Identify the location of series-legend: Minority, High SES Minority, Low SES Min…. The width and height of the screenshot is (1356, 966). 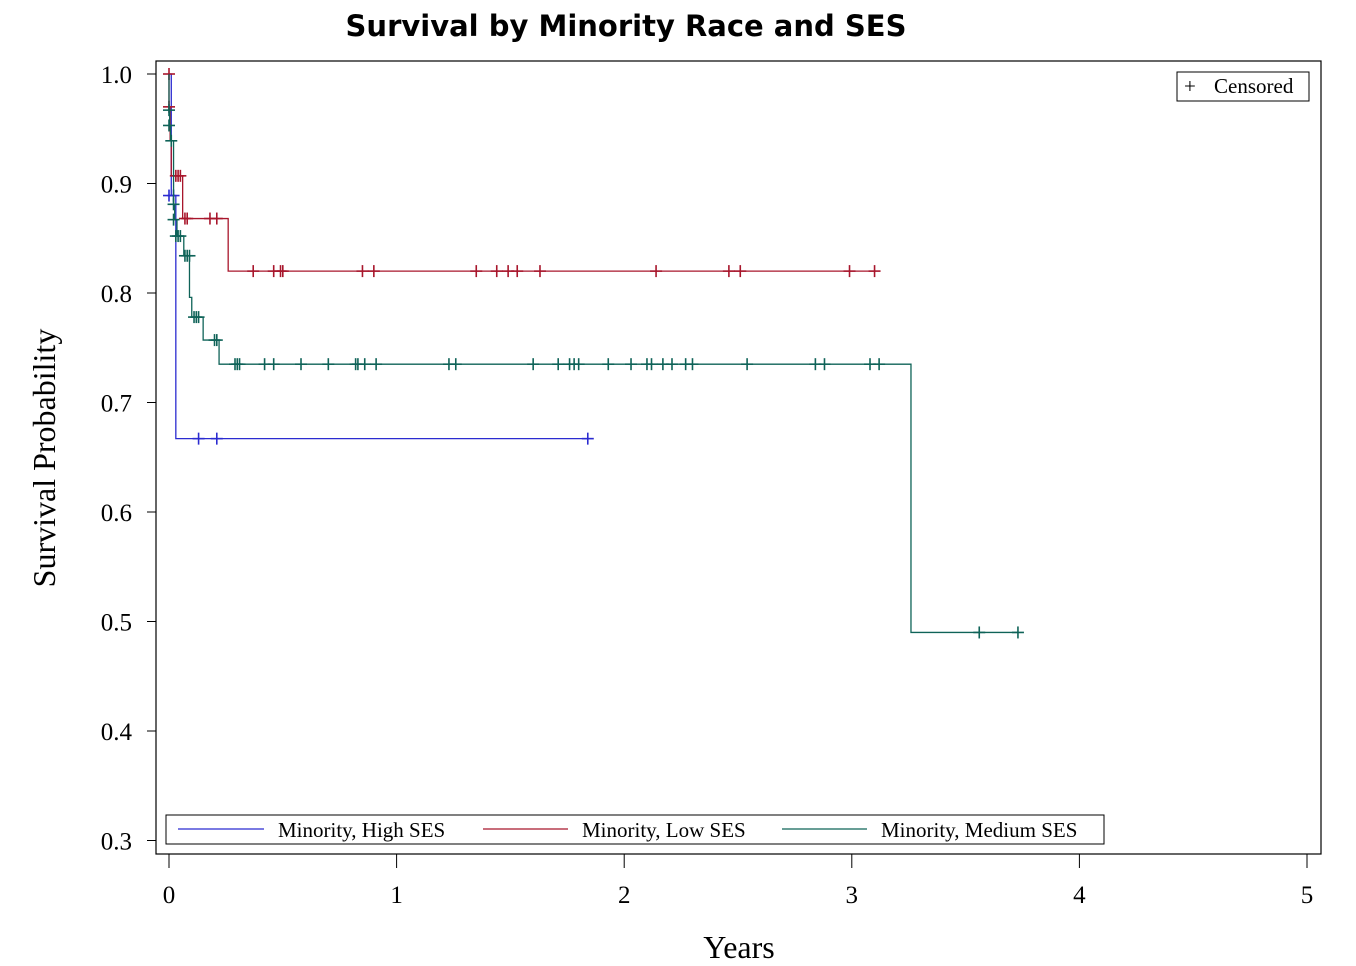
(635, 829).